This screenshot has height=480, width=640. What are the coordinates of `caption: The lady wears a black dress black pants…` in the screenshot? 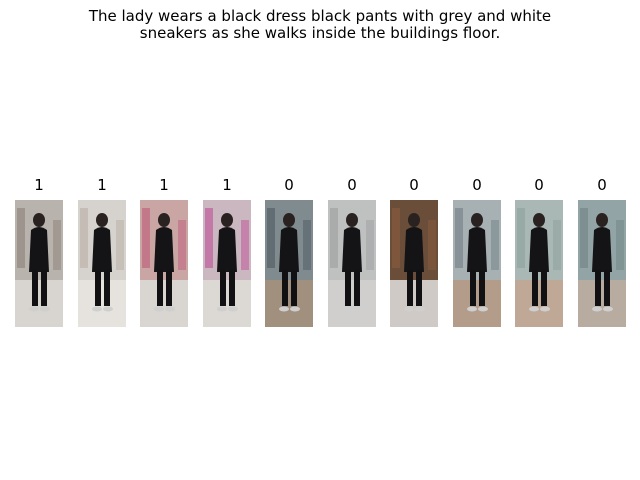 It's located at (320, 25).